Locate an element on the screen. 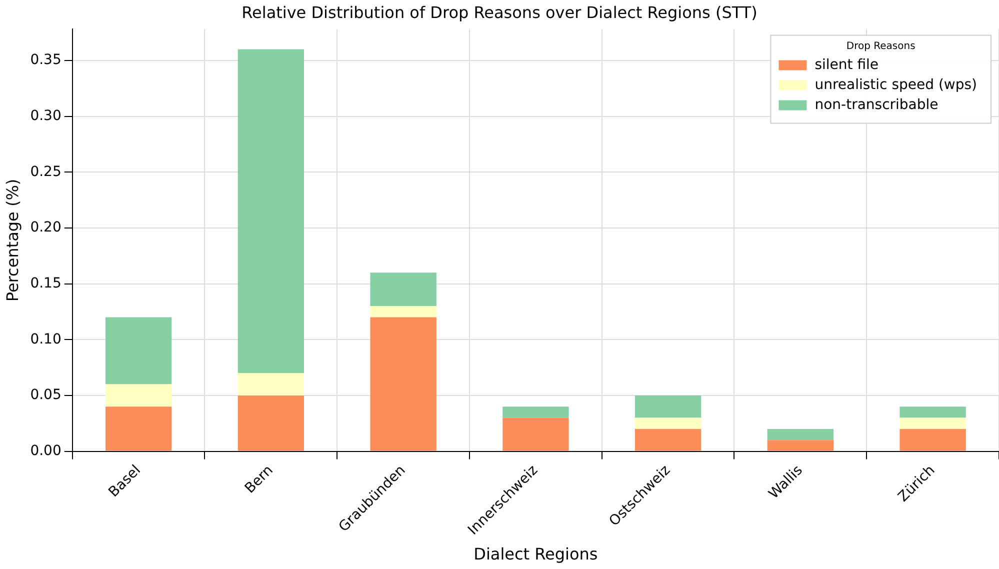  y-tick-label: 0.35 is located at coordinates (46, 60).